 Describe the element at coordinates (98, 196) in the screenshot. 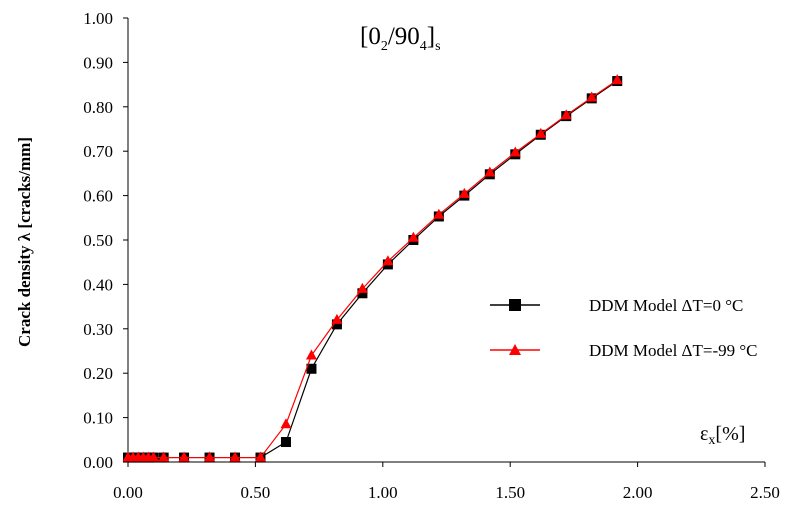

I see `y-tick-label: 0.60` at that location.